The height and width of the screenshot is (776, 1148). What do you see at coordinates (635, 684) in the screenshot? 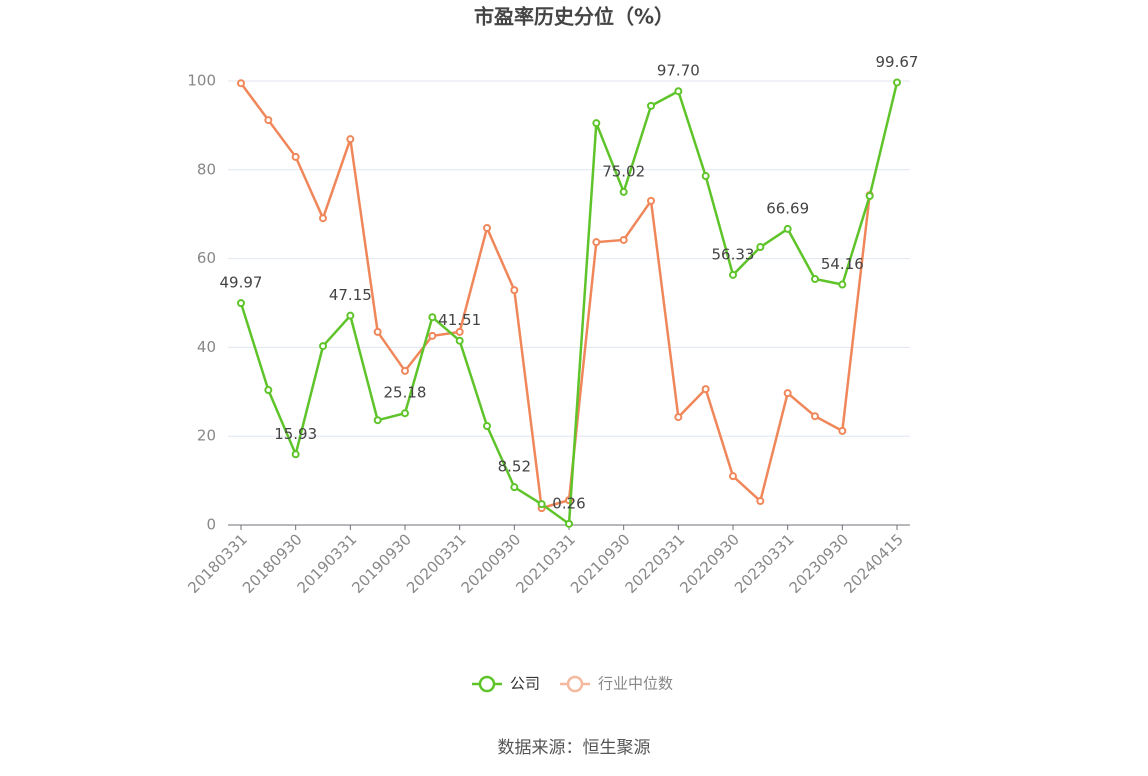
I see `legend-label: 行业中位数` at bounding box center [635, 684].